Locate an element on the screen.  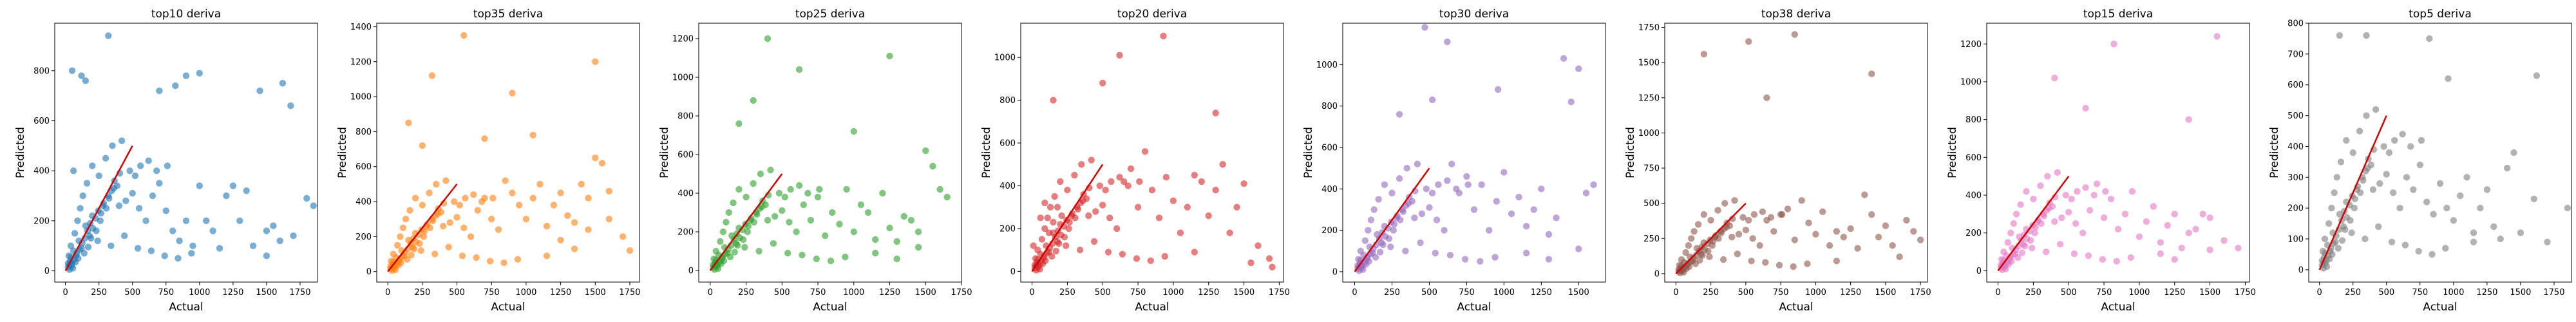
x-tick-label: 1000 is located at coordinates (2454, 293).